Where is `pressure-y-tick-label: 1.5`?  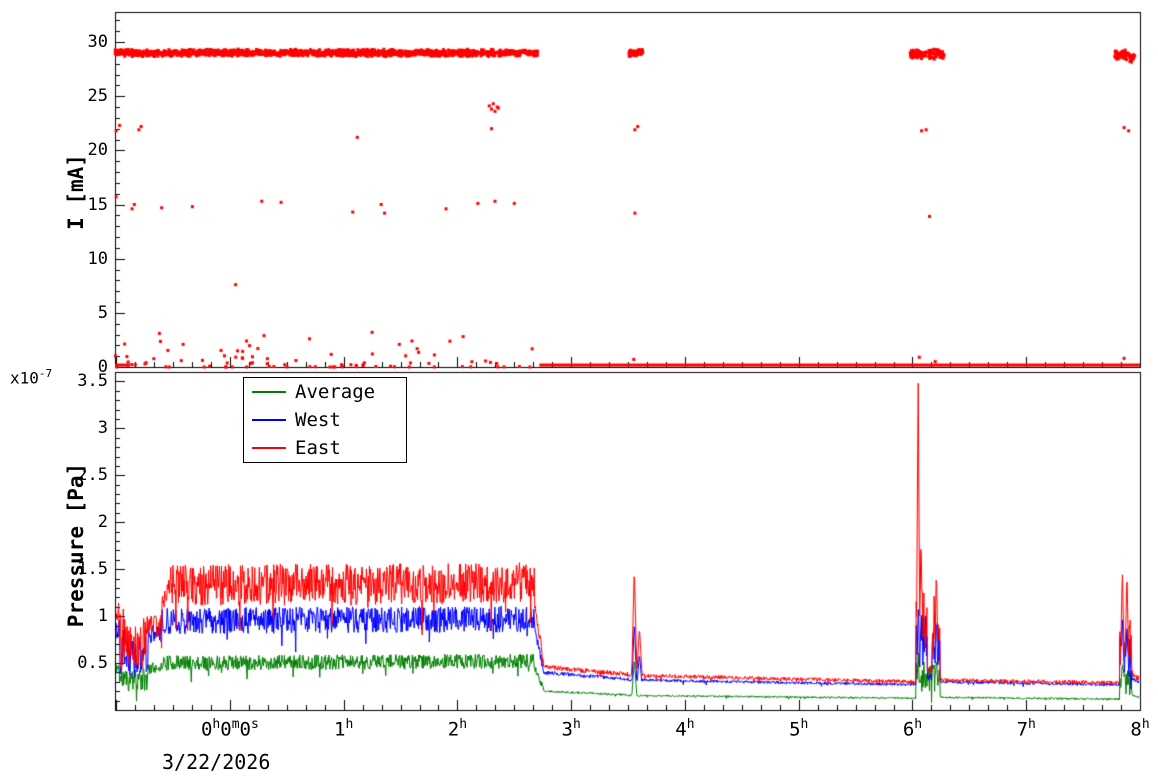 pressure-y-tick-label: 1.5 is located at coordinates (92, 569).